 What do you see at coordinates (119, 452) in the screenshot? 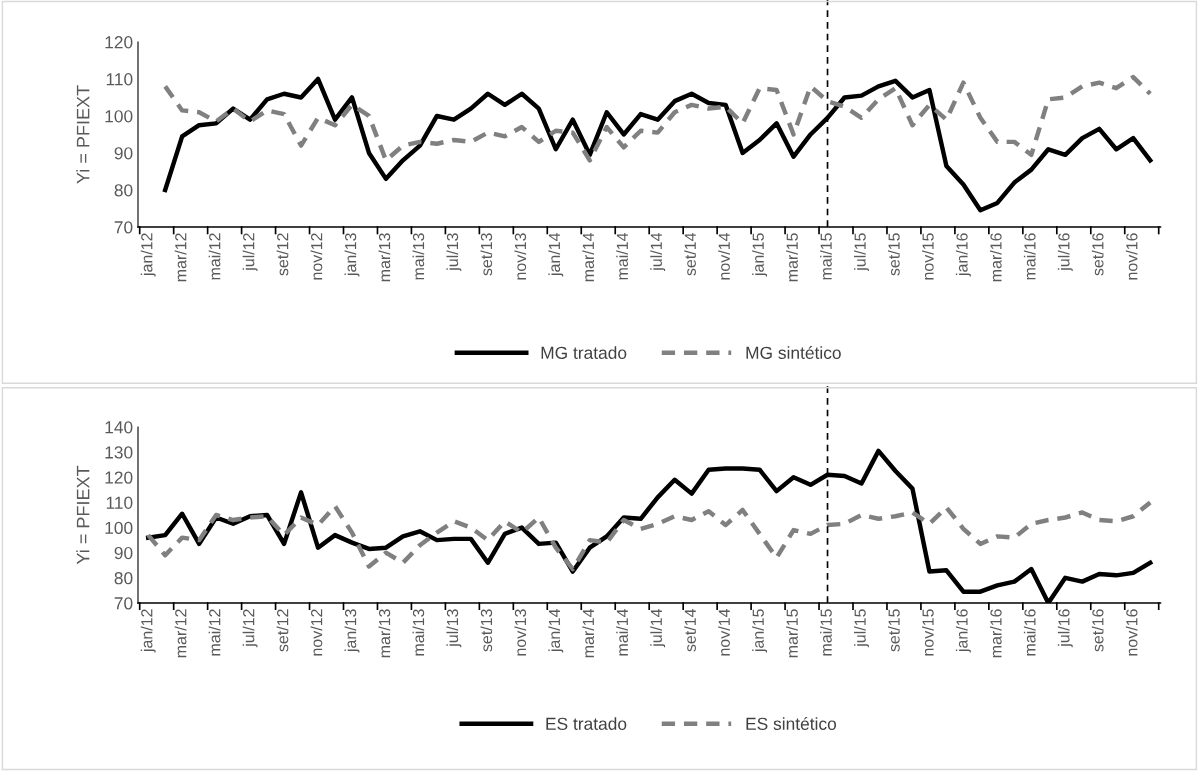
I see `y-tick-label: 130` at bounding box center [119, 452].